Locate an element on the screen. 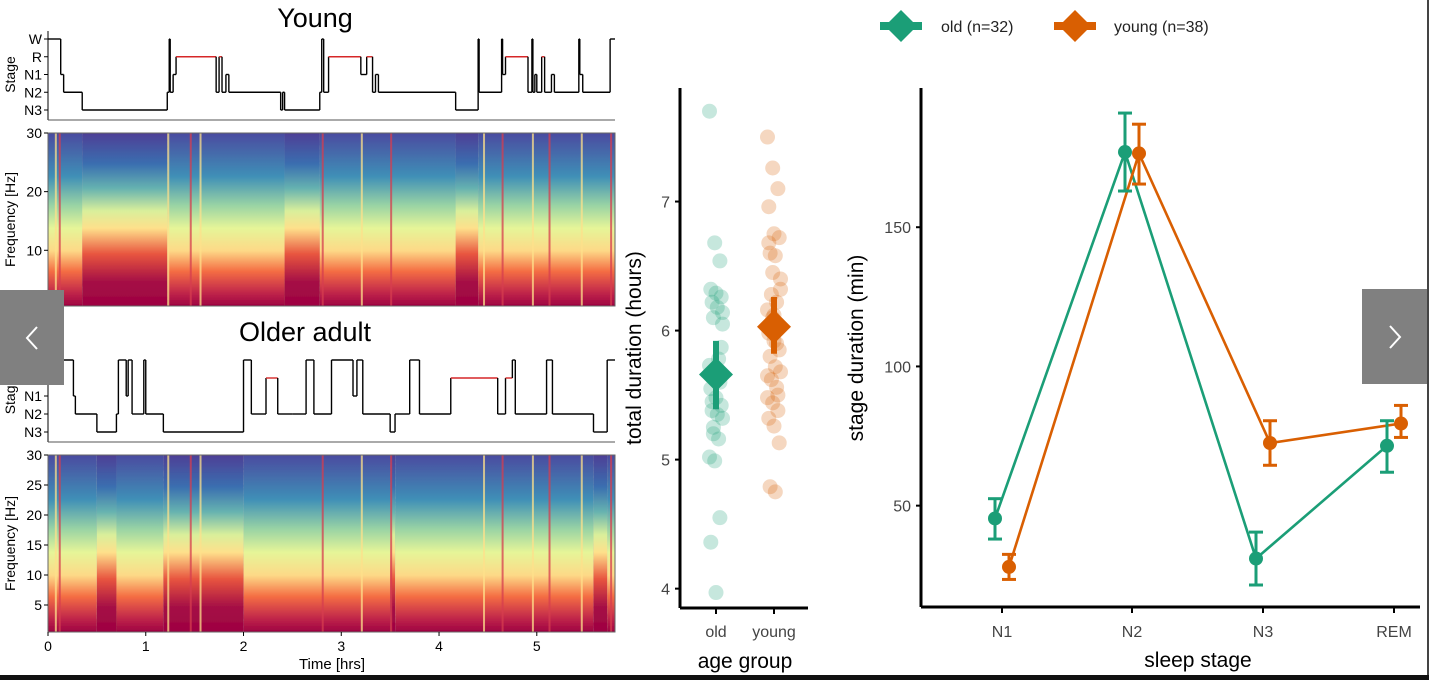 This screenshot has width=1429, height=685. chevron-right-icon is located at coordinates (1395, 336).